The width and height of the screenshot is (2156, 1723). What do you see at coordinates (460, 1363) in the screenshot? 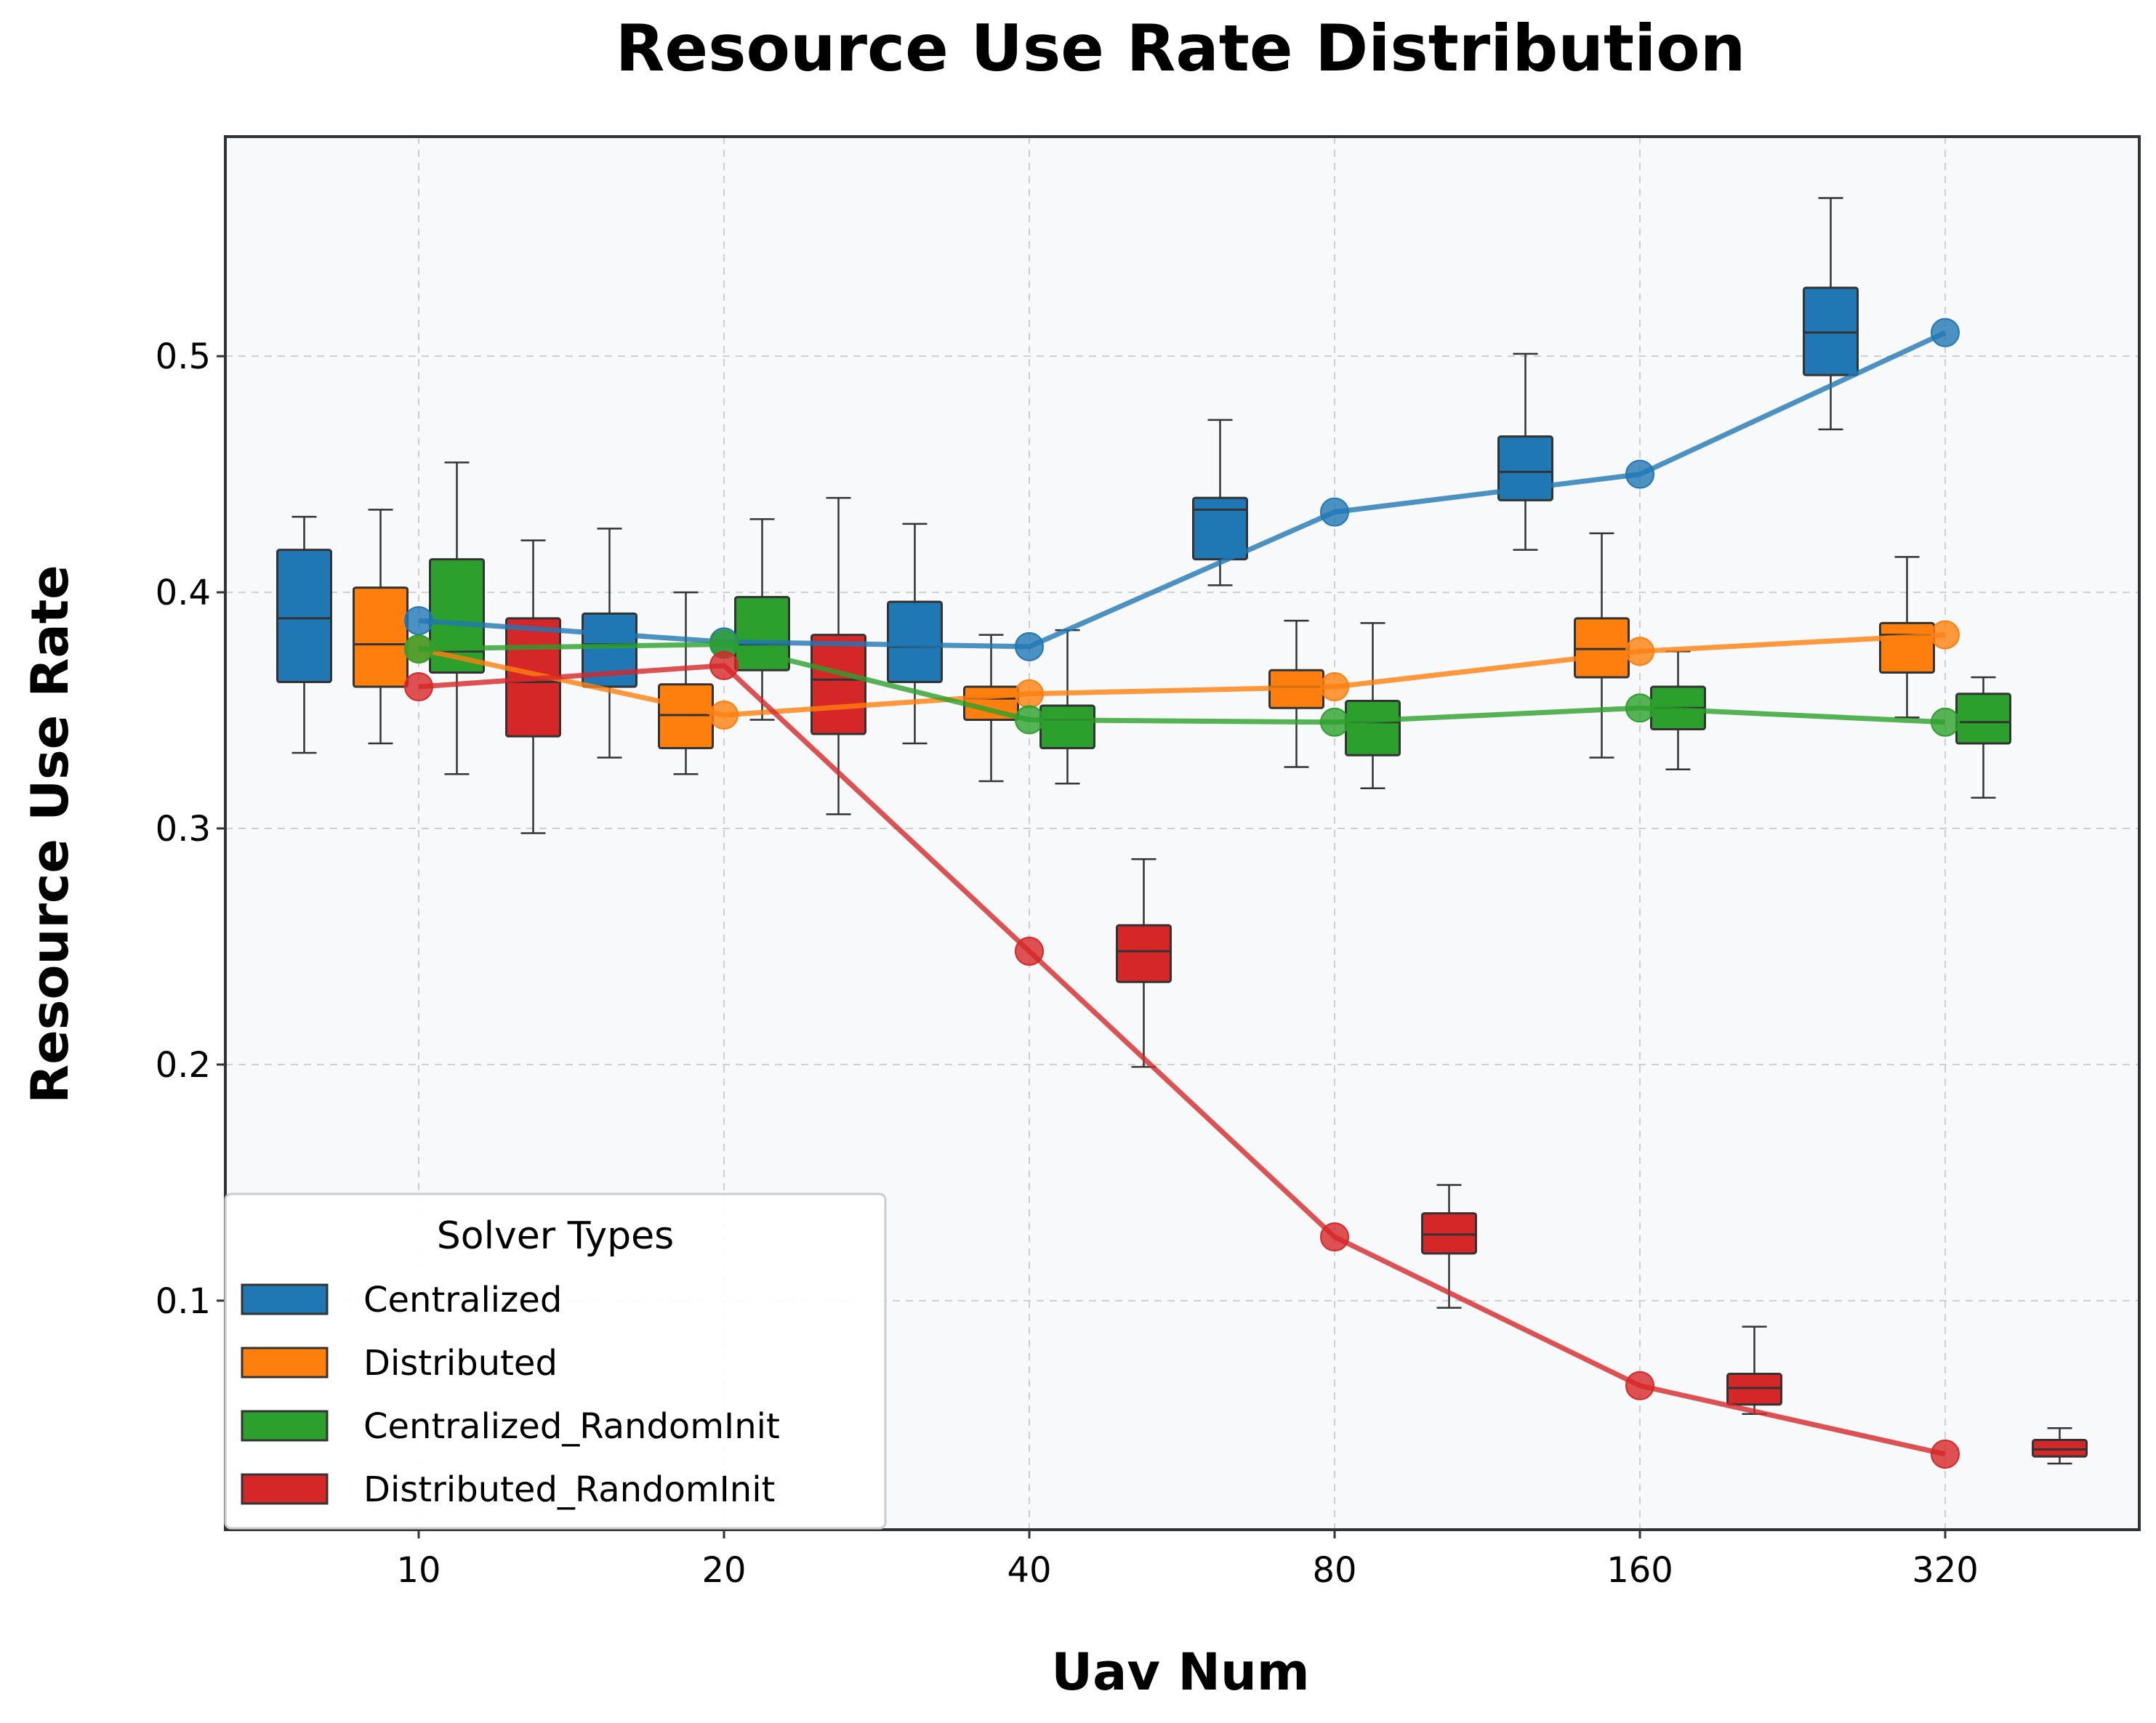
I see `legend-label: Distributed` at bounding box center [460, 1363].